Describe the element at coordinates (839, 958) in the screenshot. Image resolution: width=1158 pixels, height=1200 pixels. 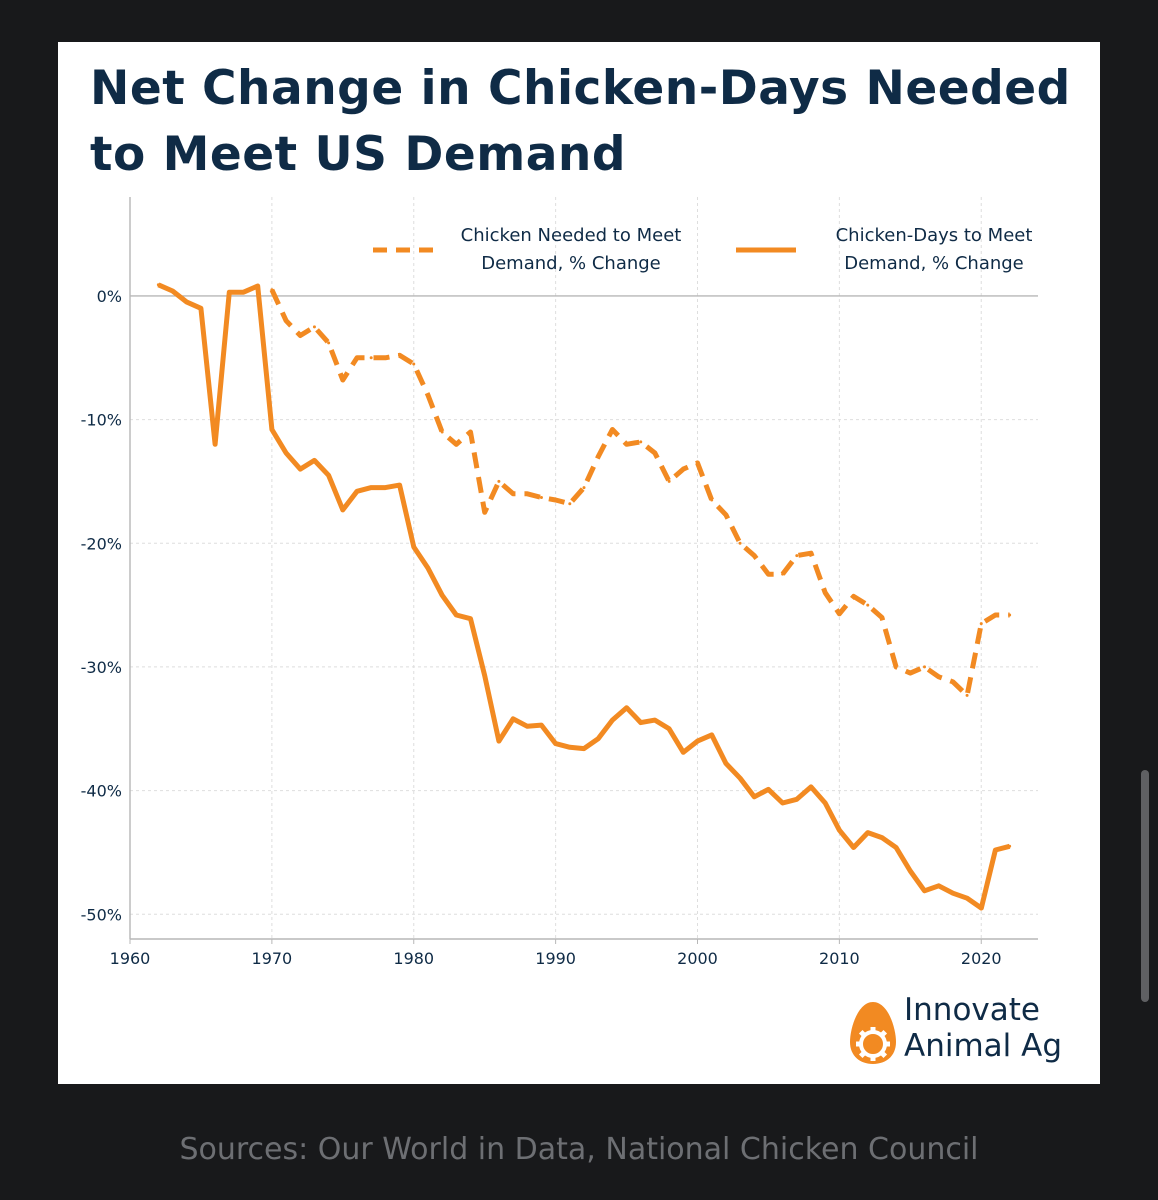
I see `x-tick-label: 2010` at that location.